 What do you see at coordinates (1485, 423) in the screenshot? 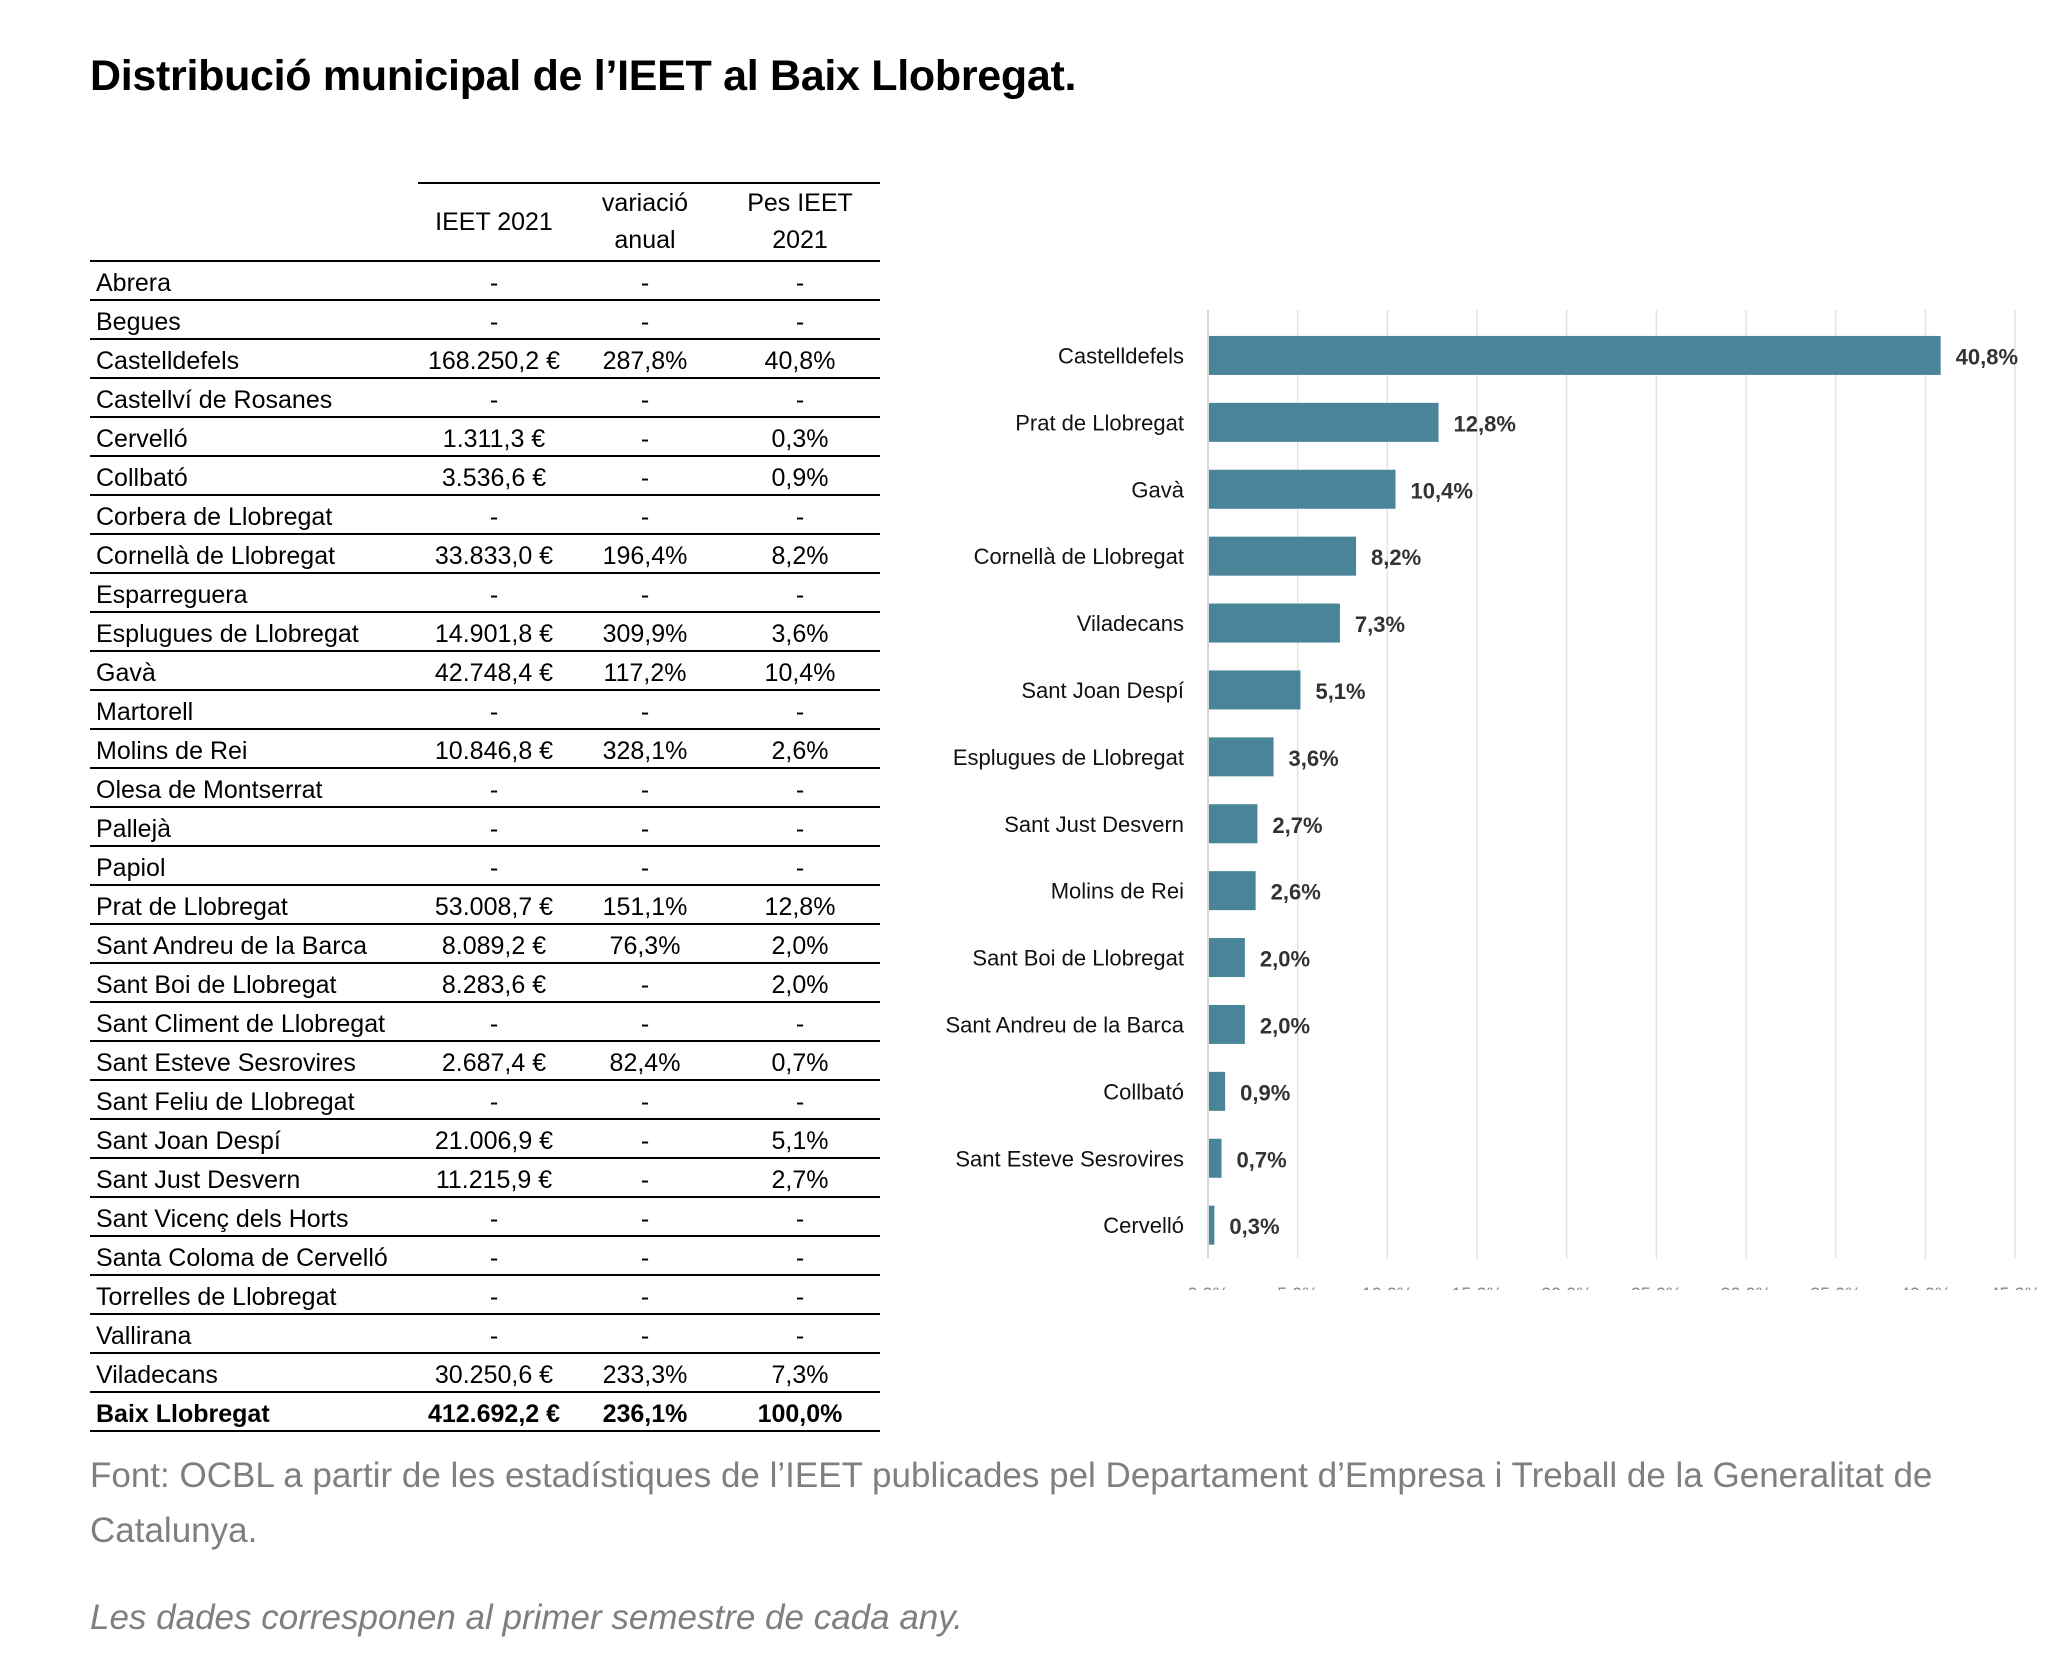
I see `data-label: 12,8%` at bounding box center [1485, 423].